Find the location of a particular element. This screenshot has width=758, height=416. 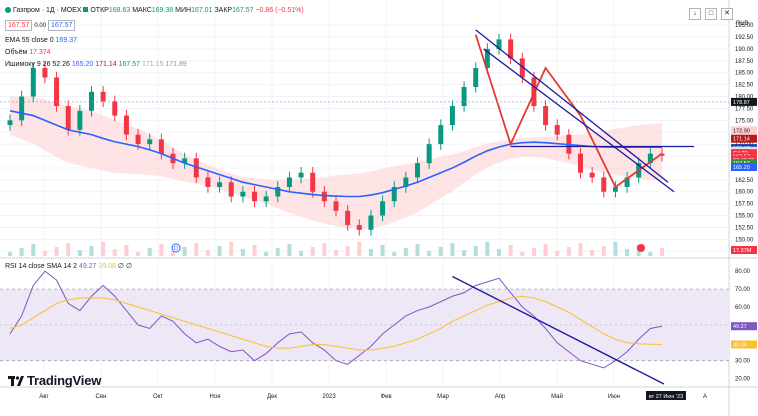

volume-badge-label: 17.37M is located at coordinates (742, 251).